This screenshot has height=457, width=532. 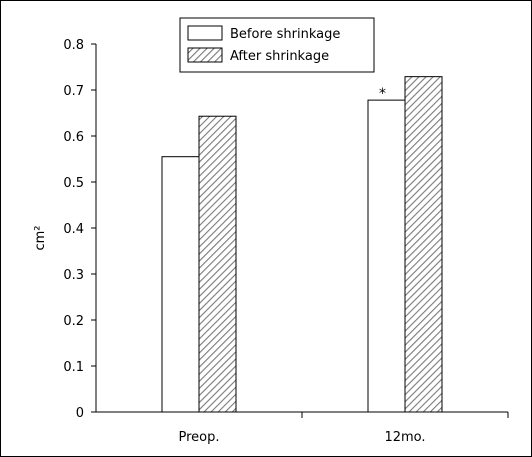 What do you see at coordinates (423, 244) in the screenshot?
I see `bar-after-shrinkage-12mo` at bounding box center [423, 244].